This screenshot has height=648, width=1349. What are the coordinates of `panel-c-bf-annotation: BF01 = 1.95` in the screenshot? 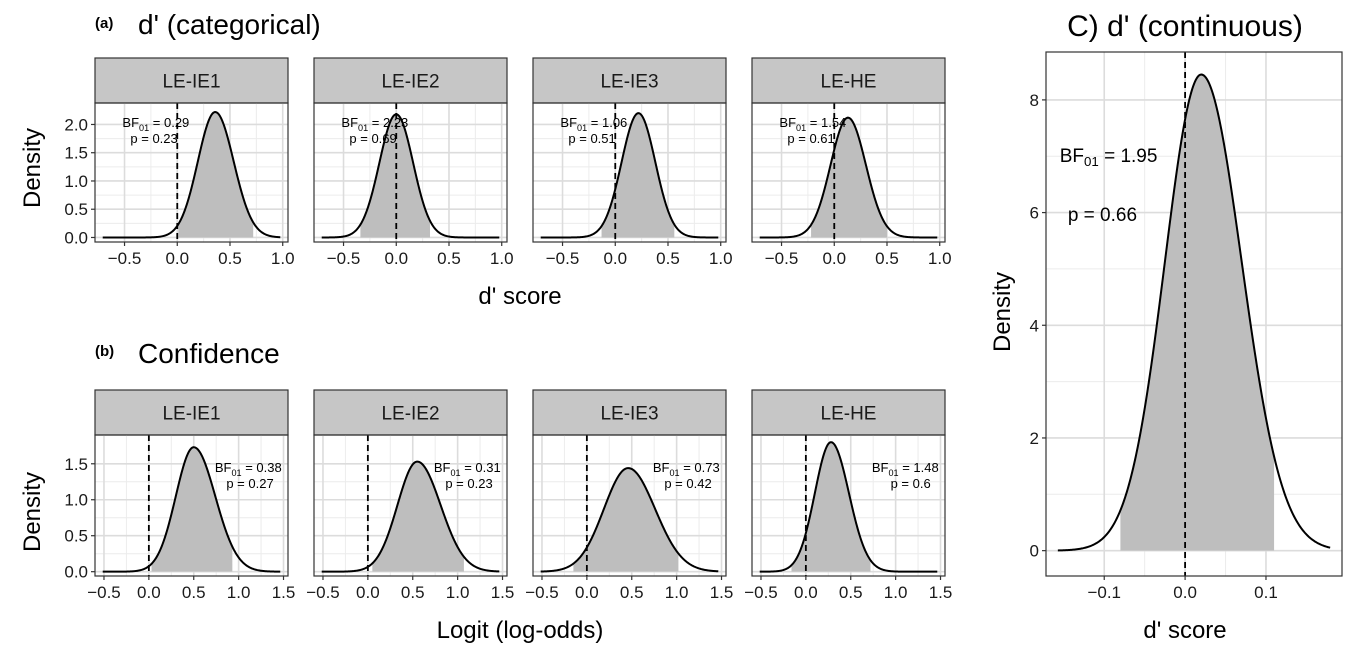 It's located at (1109, 157).